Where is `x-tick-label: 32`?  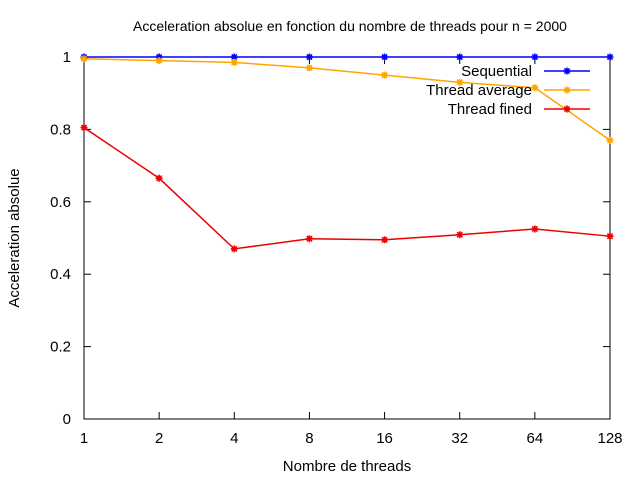
x-tick-label: 32 is located at coordinates (459, 438).